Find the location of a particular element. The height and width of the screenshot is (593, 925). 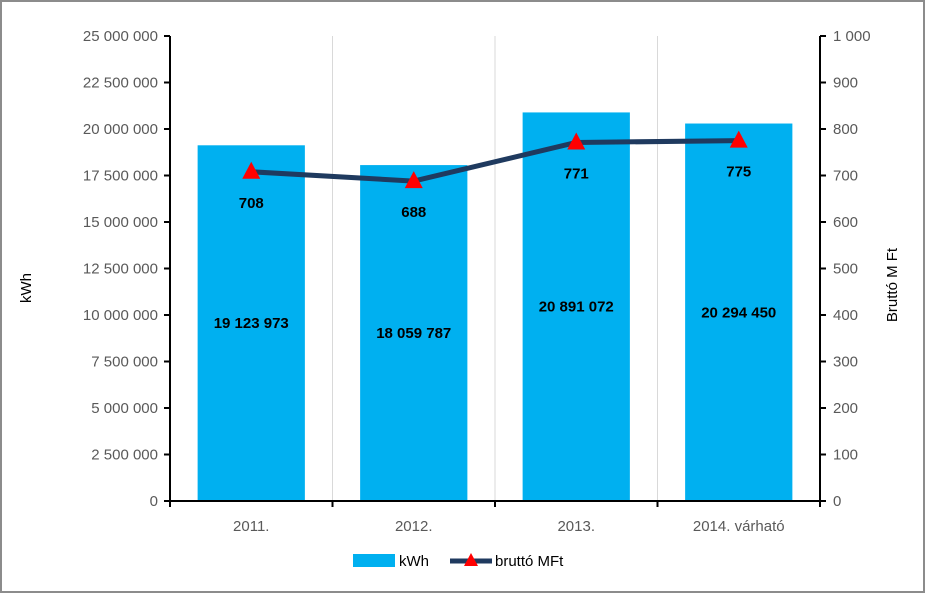

right-tick-label: 700 is located at coordinates (845, 176).